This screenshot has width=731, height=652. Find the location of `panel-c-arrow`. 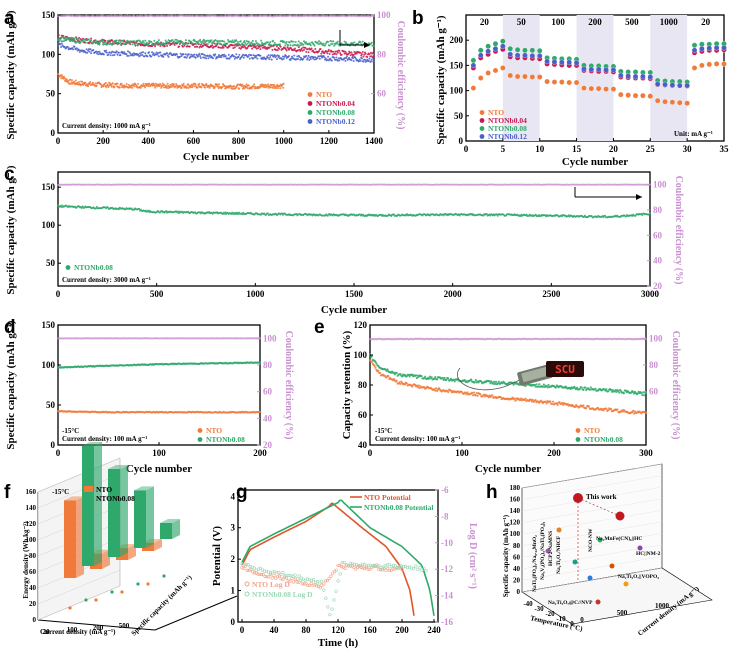

panel-c-arrow is located at coordinates (608, 193).